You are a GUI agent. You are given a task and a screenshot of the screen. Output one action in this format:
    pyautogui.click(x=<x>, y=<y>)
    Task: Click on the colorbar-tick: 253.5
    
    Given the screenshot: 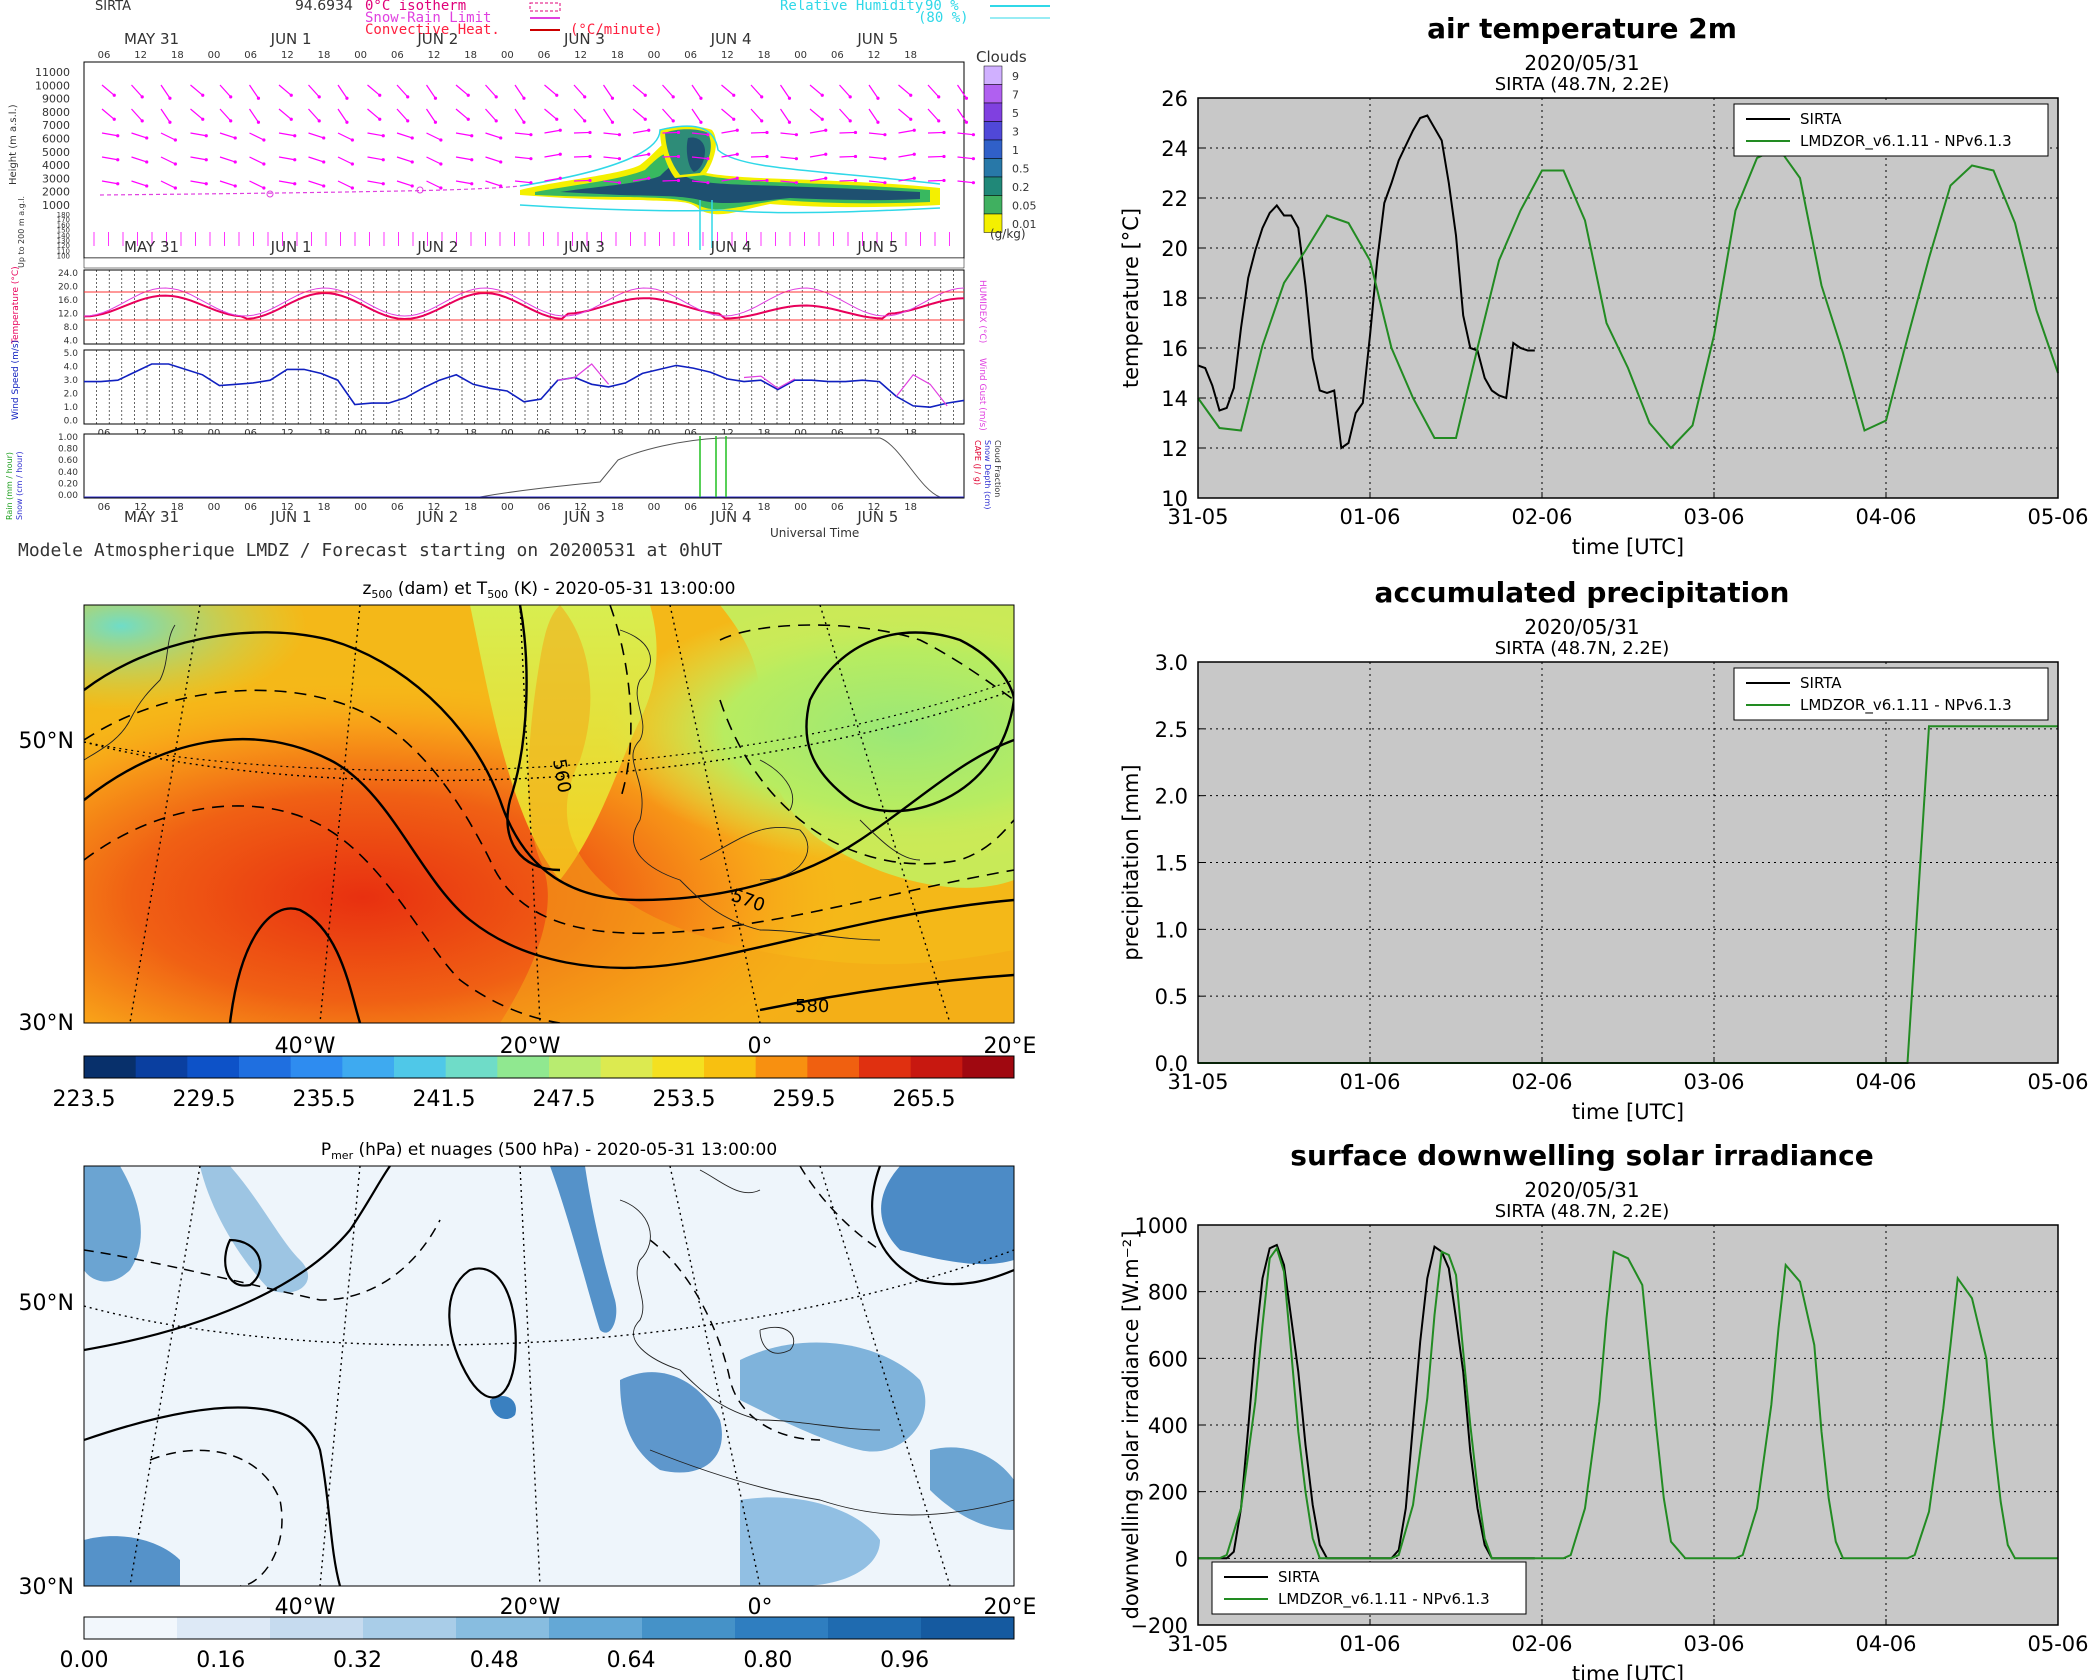 What is the action you would take?
    pyautogui.click(x=684, y=1099)
    